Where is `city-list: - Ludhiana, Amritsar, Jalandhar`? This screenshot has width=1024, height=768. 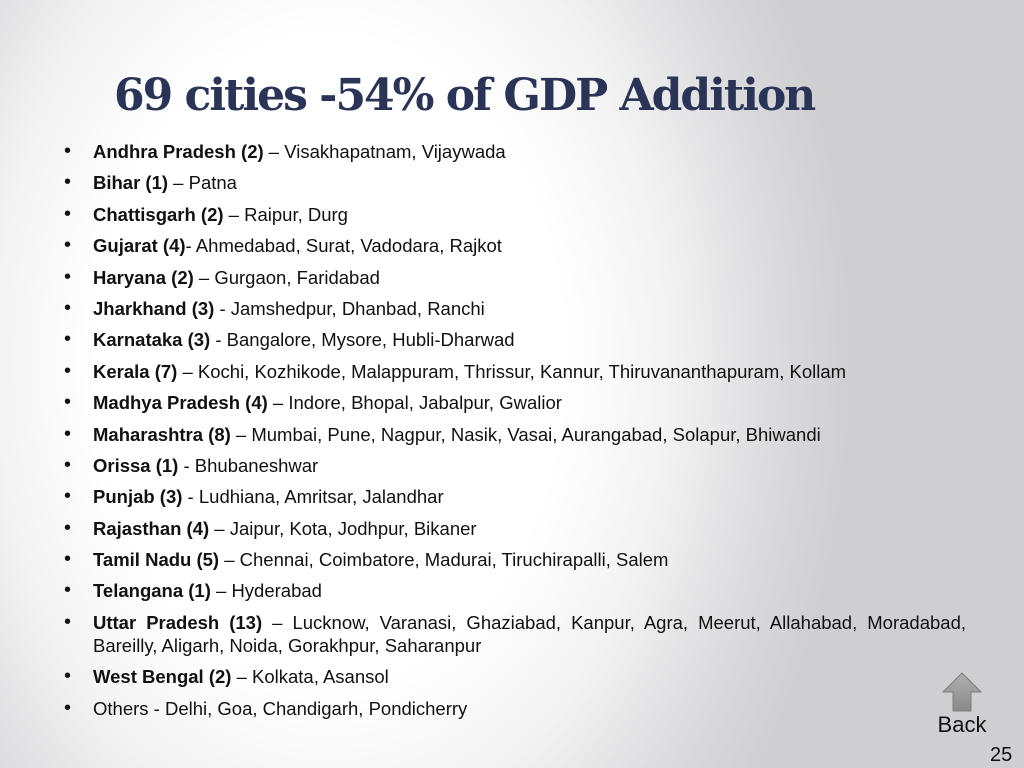
city-list: - Ludhiana, Amritsar, Jalandhar is located at coordinates (313, 497).